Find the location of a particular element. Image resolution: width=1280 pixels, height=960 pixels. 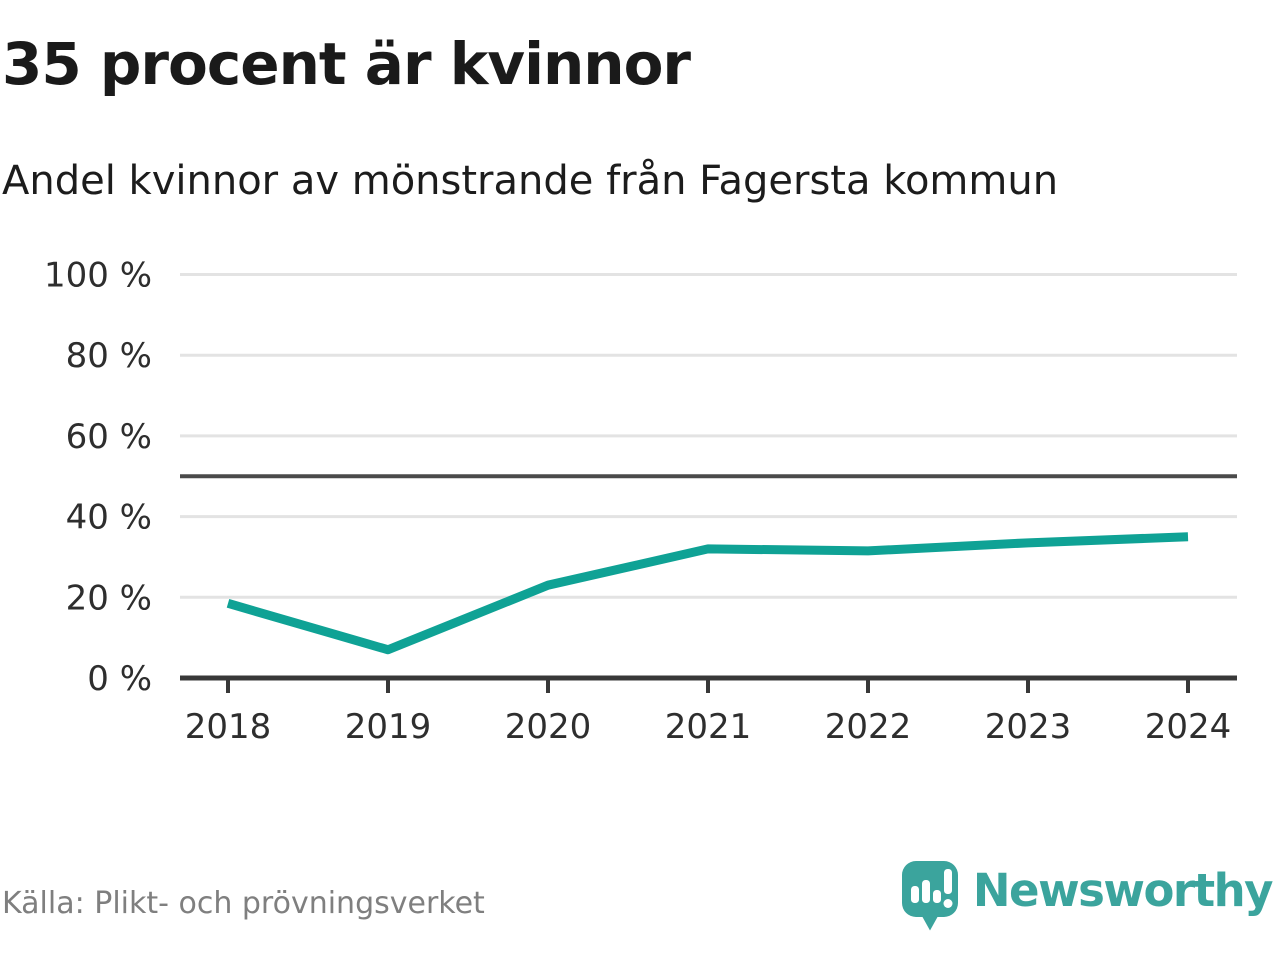

y-tick-label-100: 100 % is located at coordinates (98, 276).